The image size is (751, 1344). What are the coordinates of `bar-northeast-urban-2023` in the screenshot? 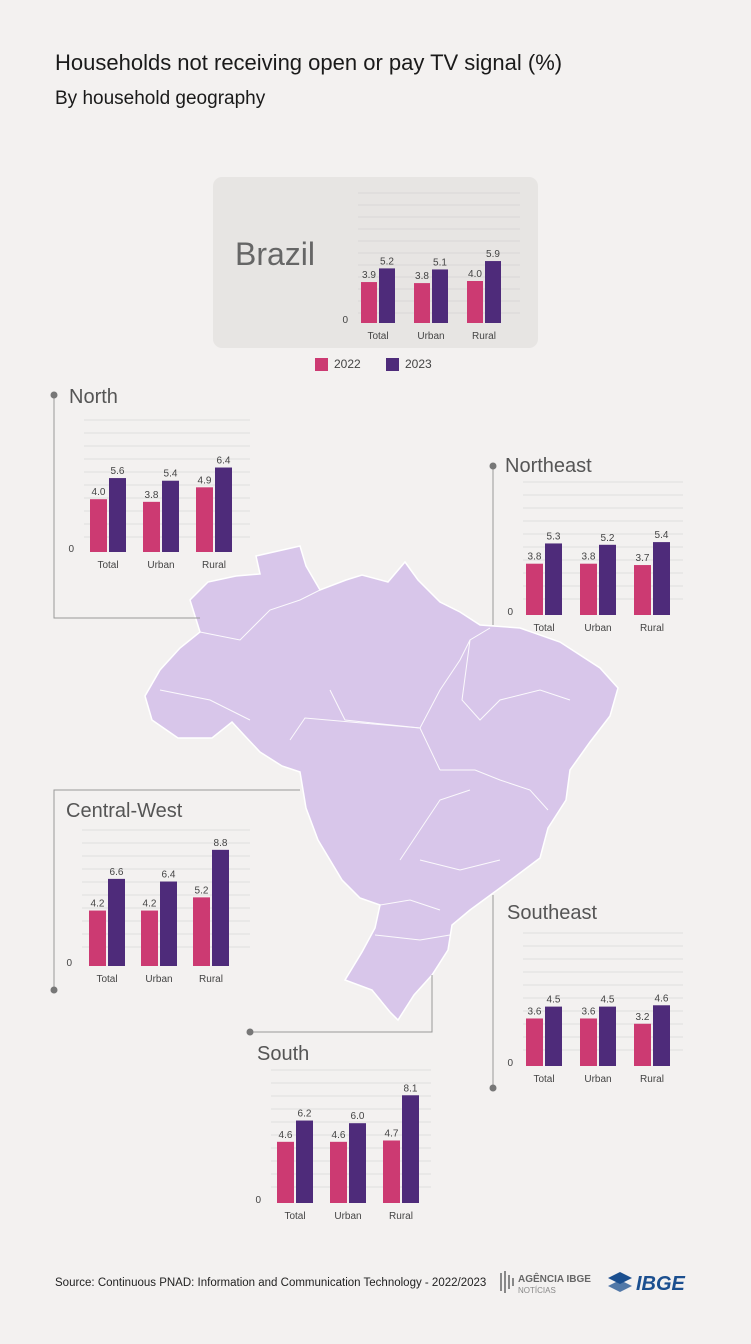 It's located at (607, 579).